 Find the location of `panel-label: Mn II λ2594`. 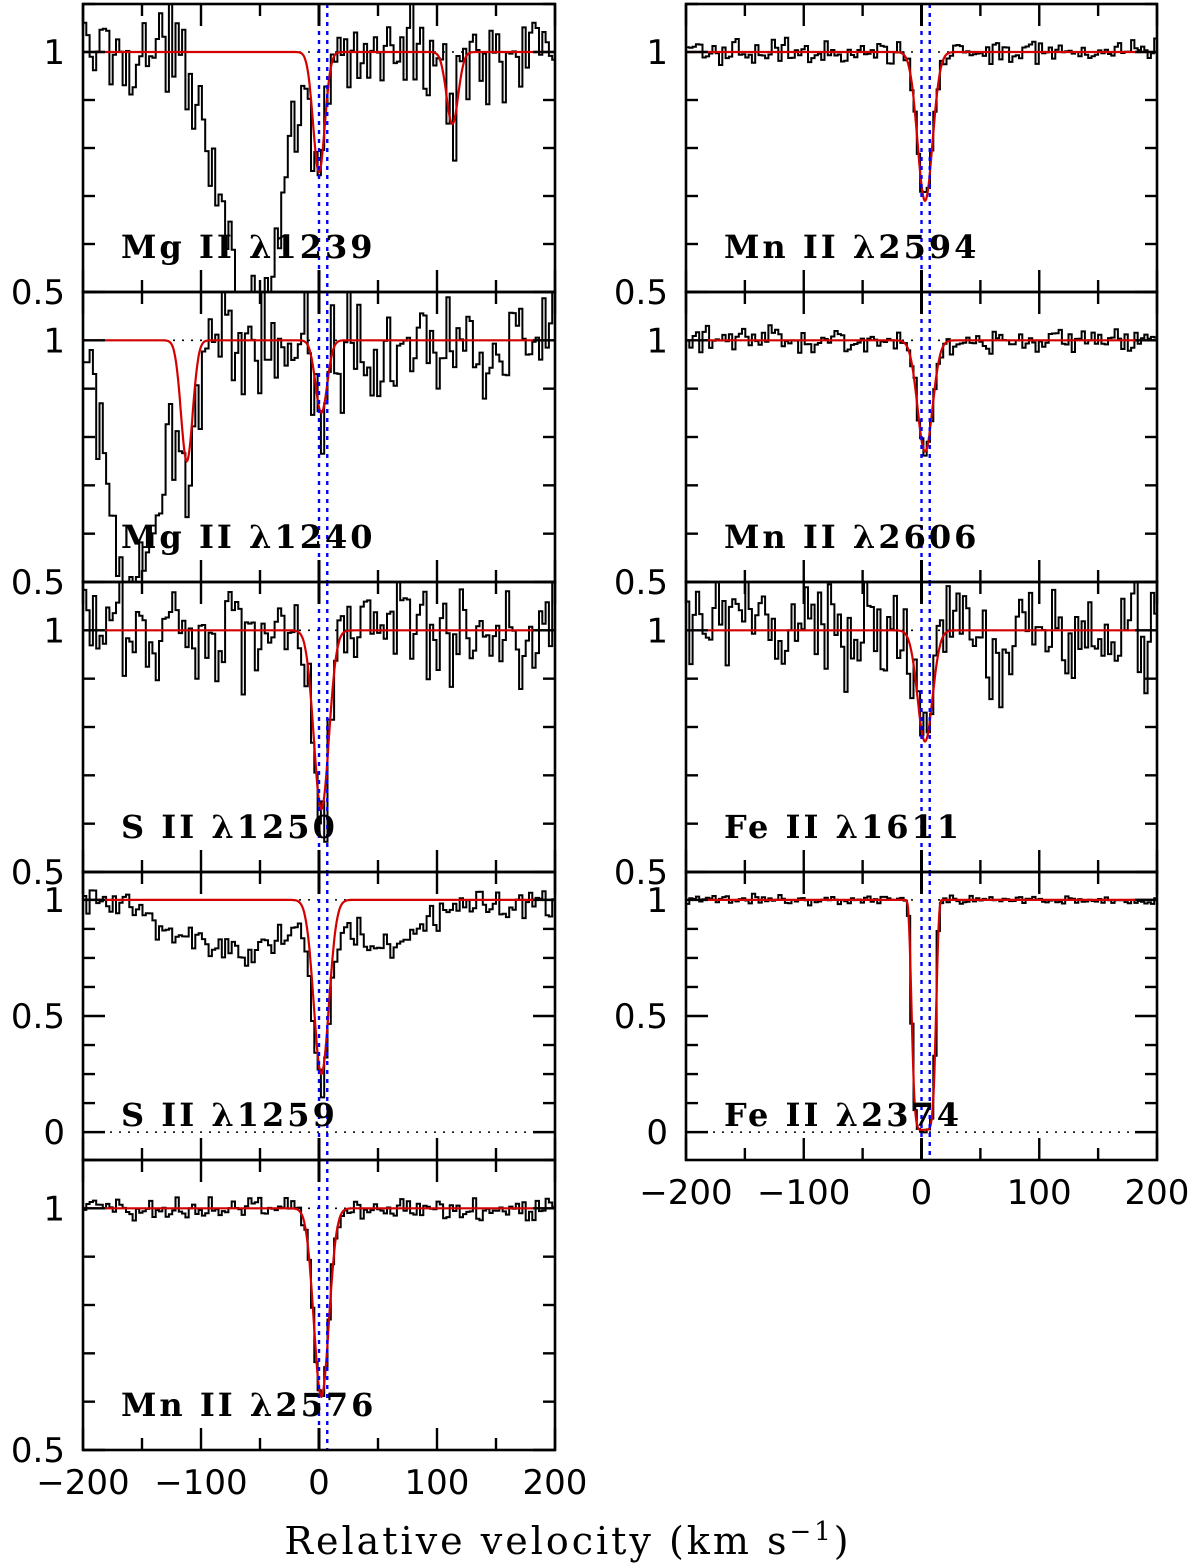

panel-label: Mn II λ2594 is located at coordinates (851, 247).